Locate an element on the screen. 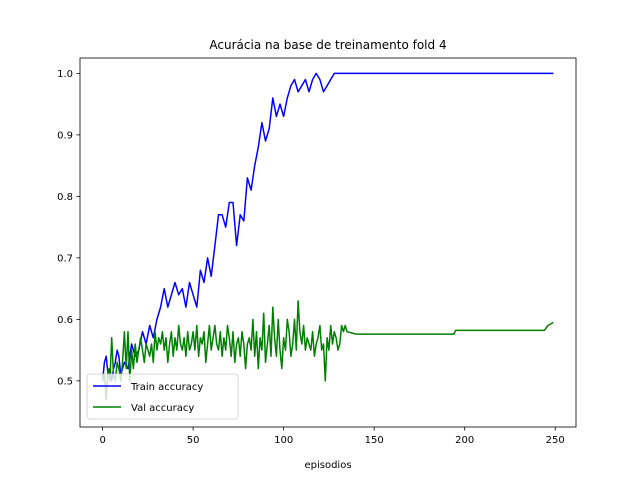 The width and height of the screenshot is (640, 480). x-tick-label: 150 is located at coordinates (374, 440).